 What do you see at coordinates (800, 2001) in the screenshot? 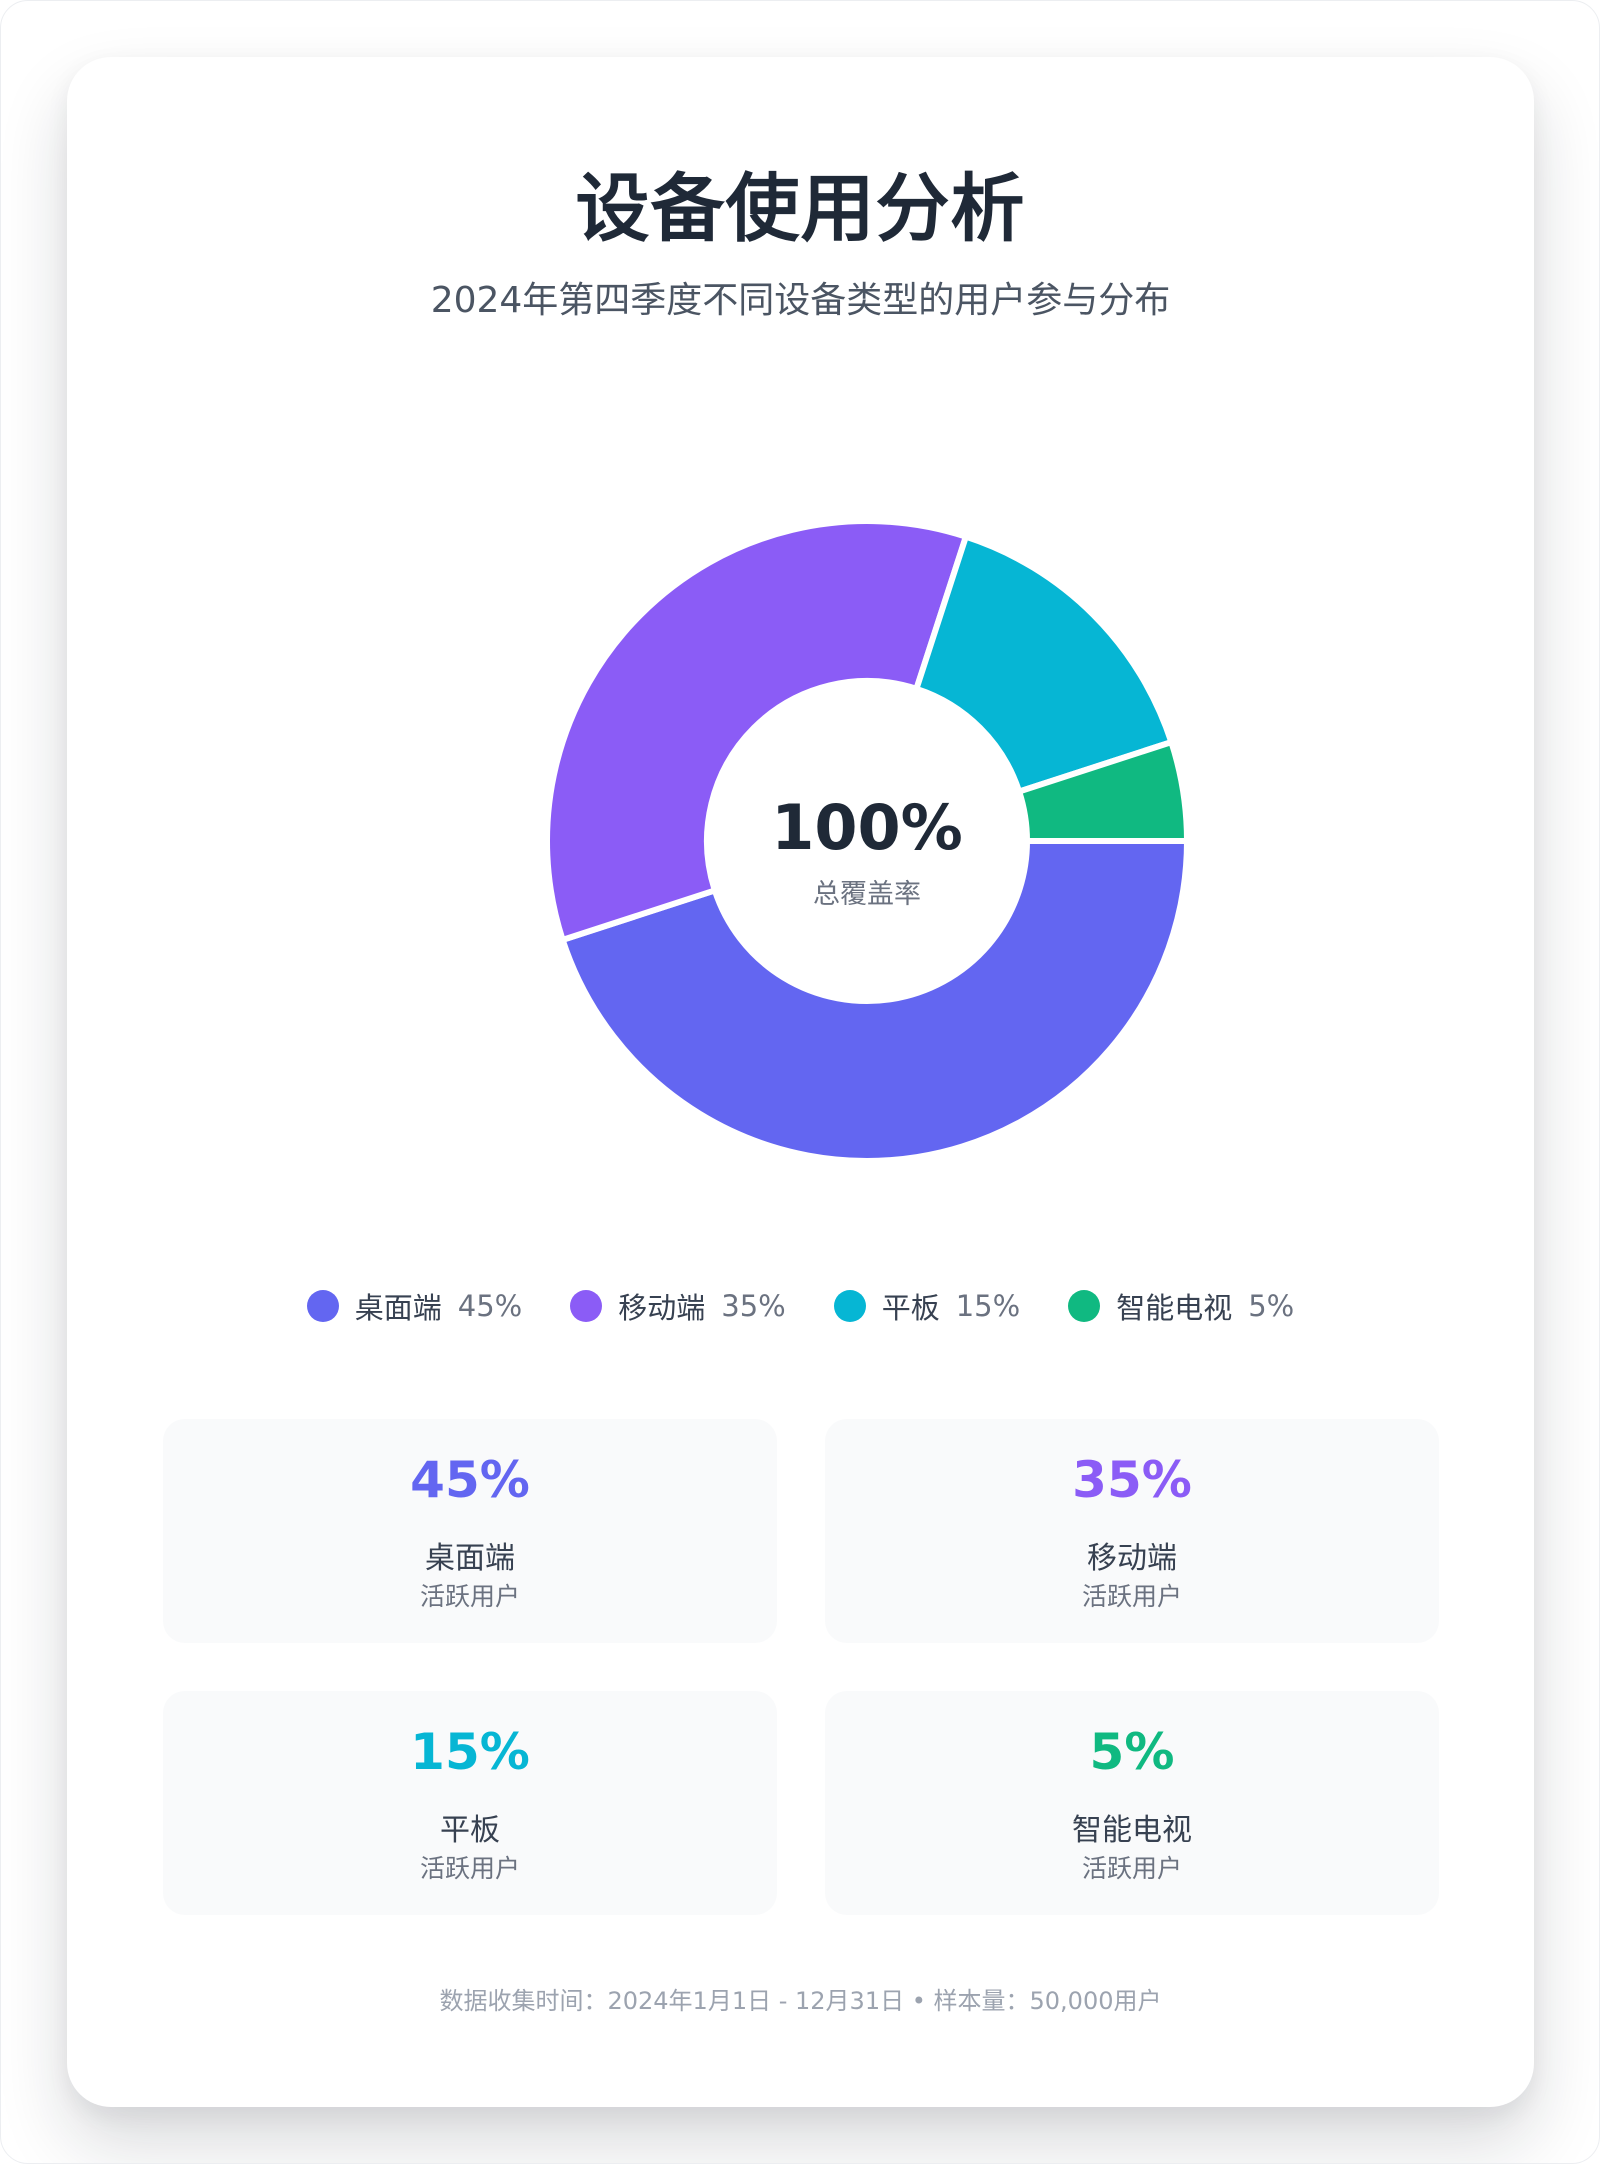
I see `data-footnote: 数据收集时间：2024年1月1日 - 12月31日 • 样本量：50,000用户` at bounding box center [800, 2001].